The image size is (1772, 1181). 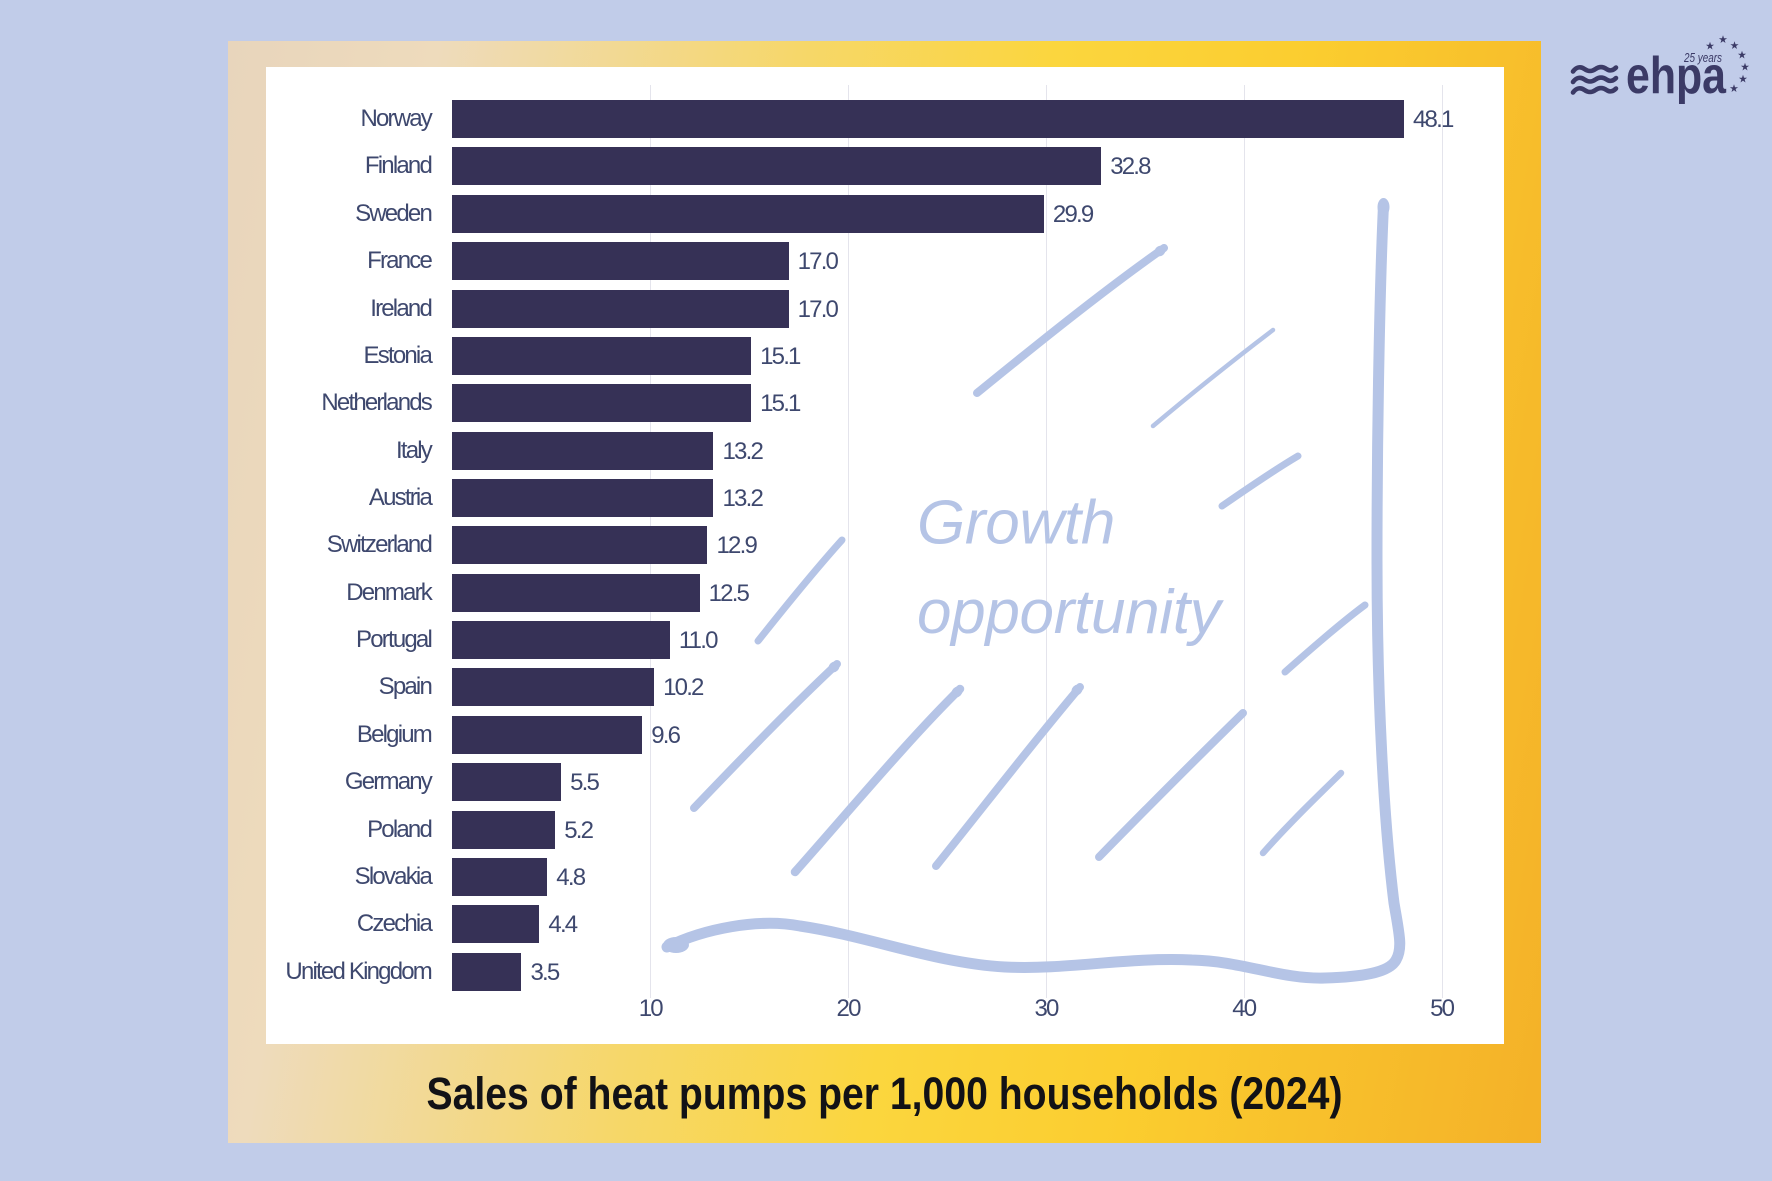 What do you see at coordinates (1676, 76) in the screenshot?
I see `svg-text: ehpa` at bounding box center [1676, 76].